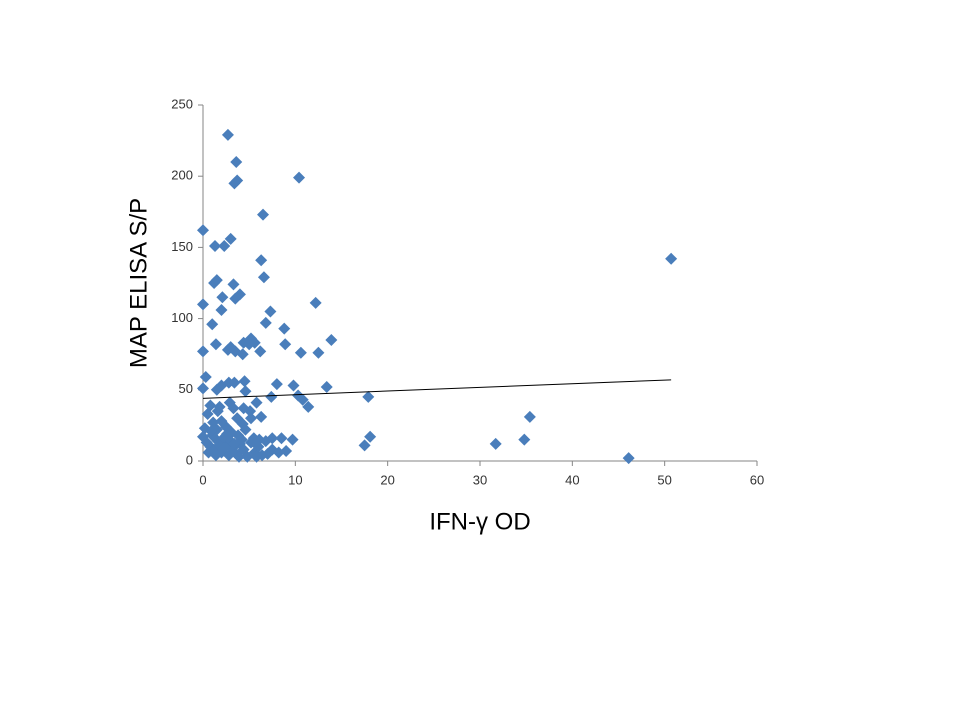 The image size is (960, 720). What do you see at coordinates (437, 389) in the screenshot?
I see `trendline` at bounding box center [437, 389].